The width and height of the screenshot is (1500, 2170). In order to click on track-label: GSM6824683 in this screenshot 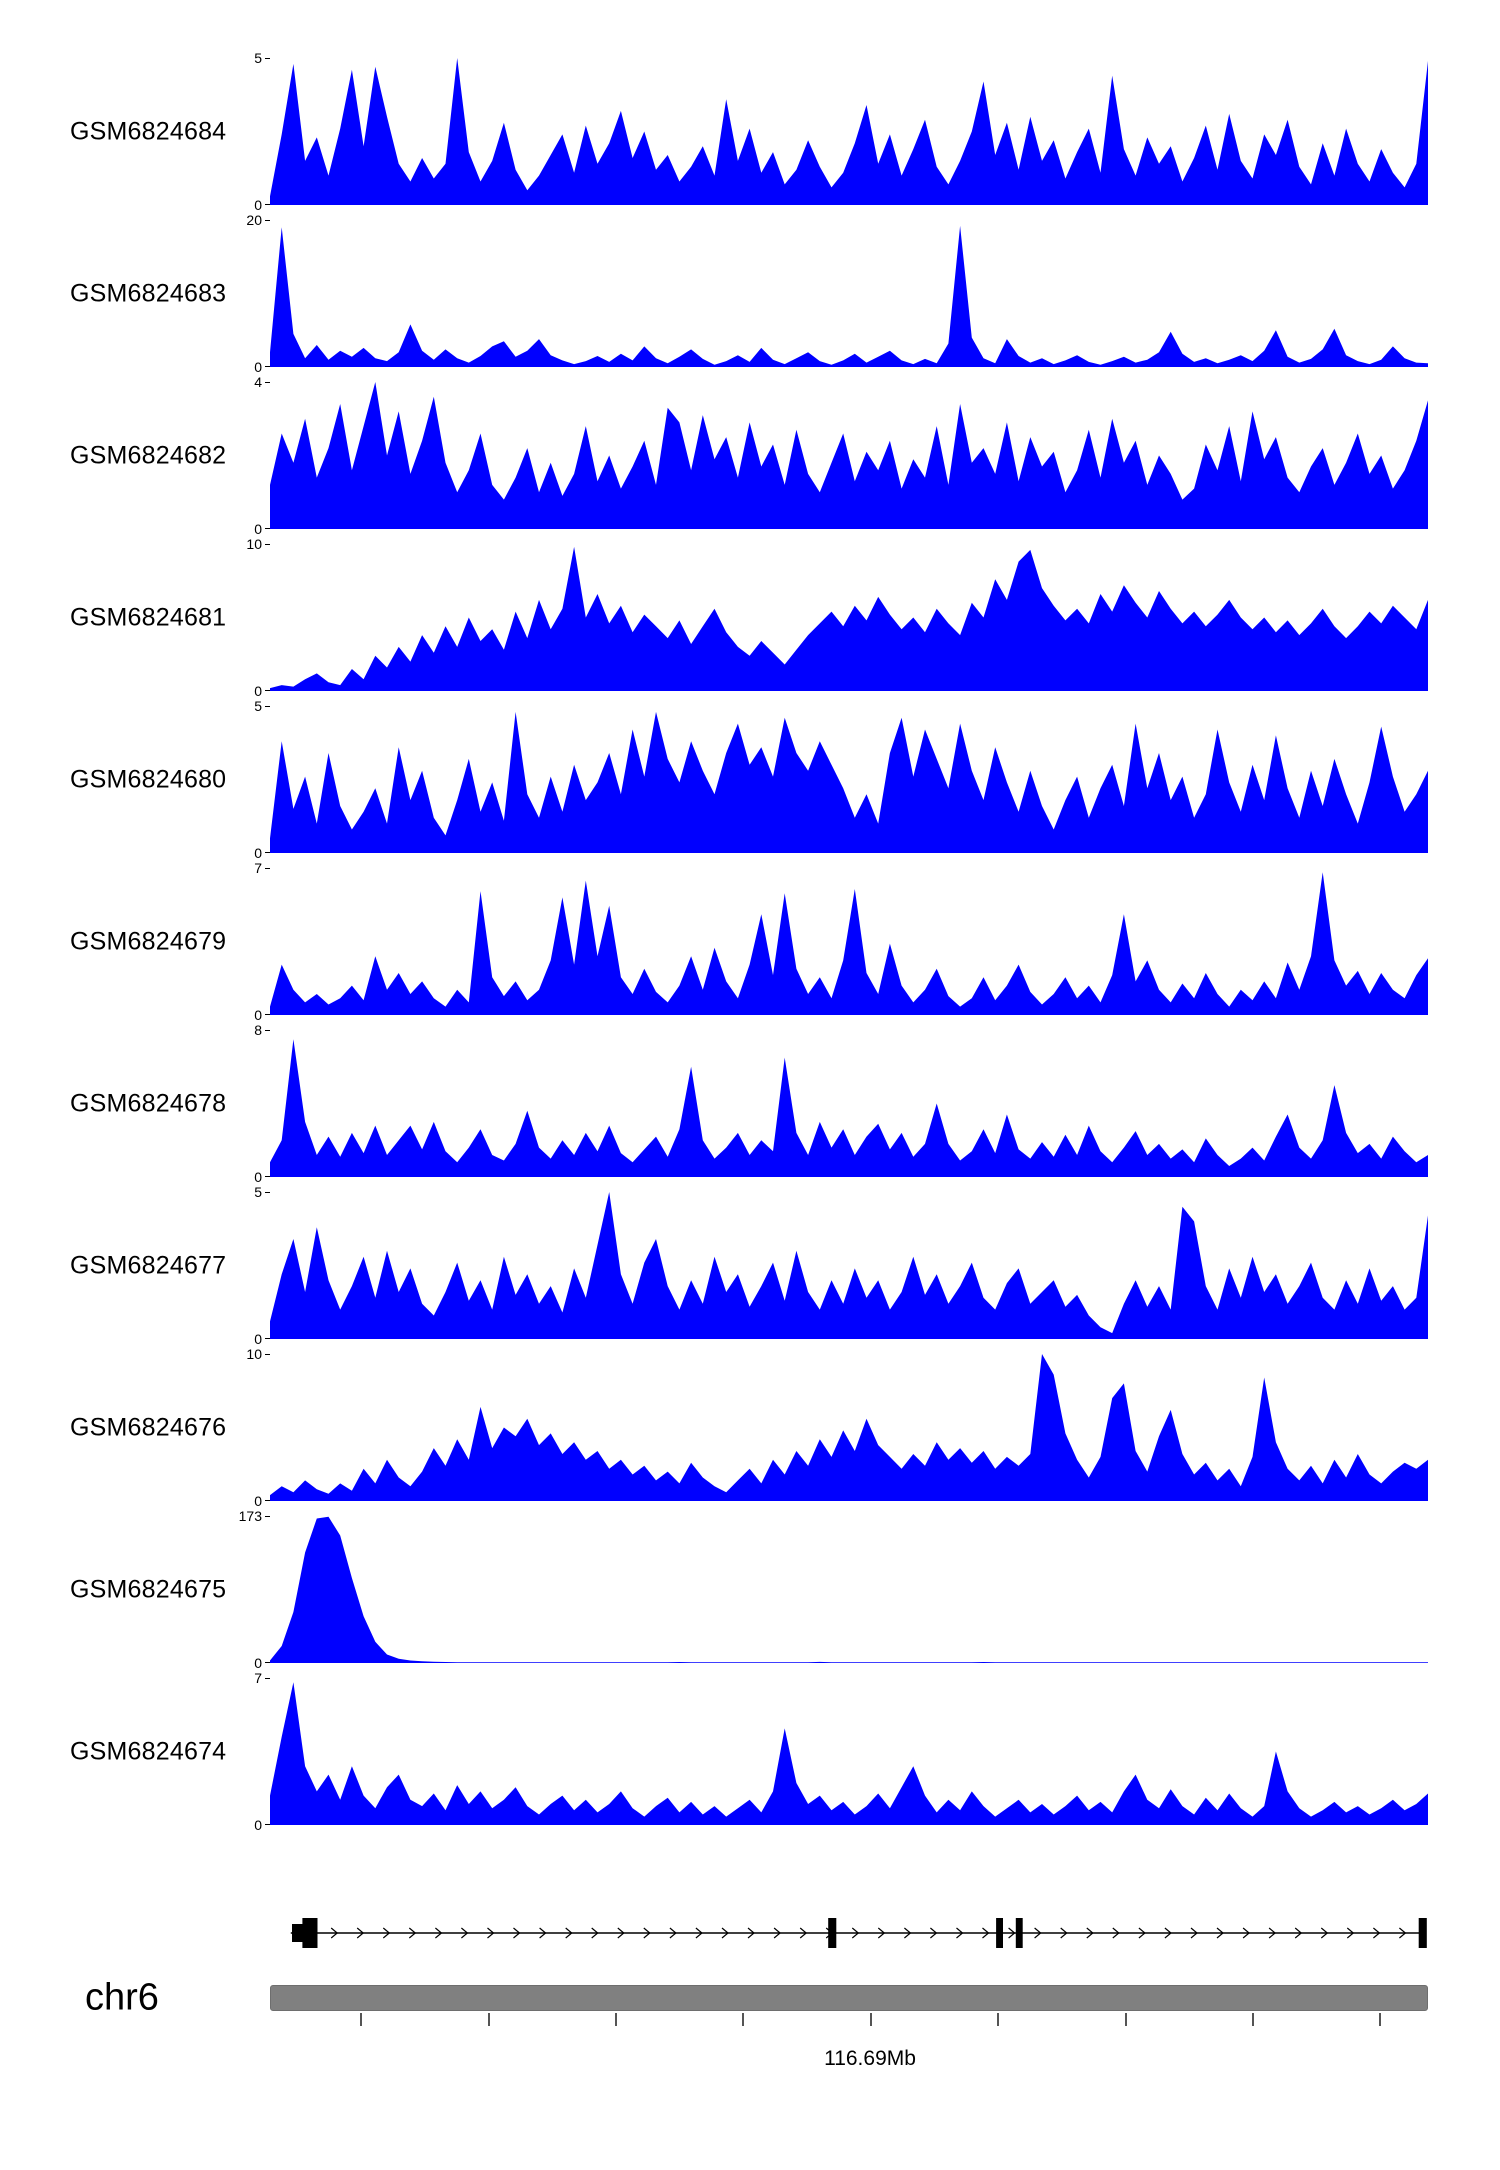, I will do `click(148, 293)`.